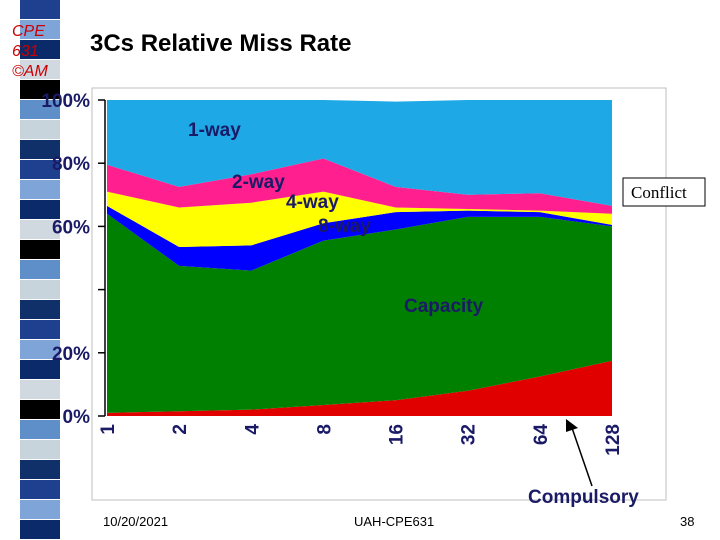 The image size is (720, 540). What do you see at coordinates (73, 259) in the screenshot?
I see `y-axis-ticks: 0% 20% 60% 80% 100%` at bounding box center [73, 259].